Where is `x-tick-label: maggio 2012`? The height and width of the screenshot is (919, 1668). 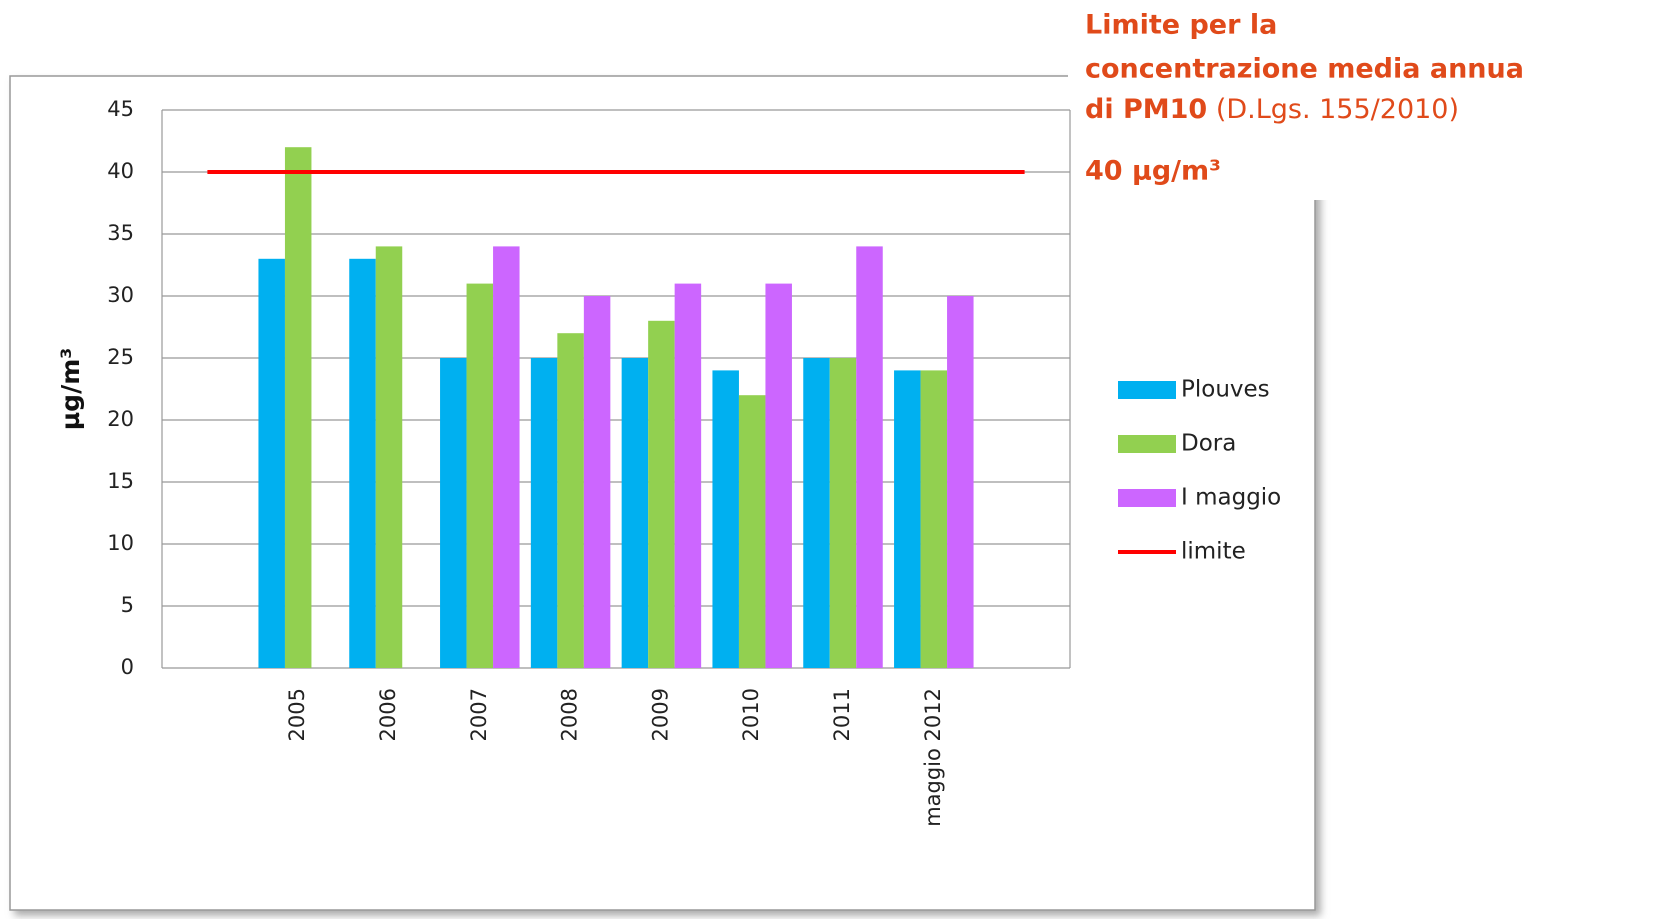
x-tick-label: maggio 2012 is located at coordinates (933, 757).